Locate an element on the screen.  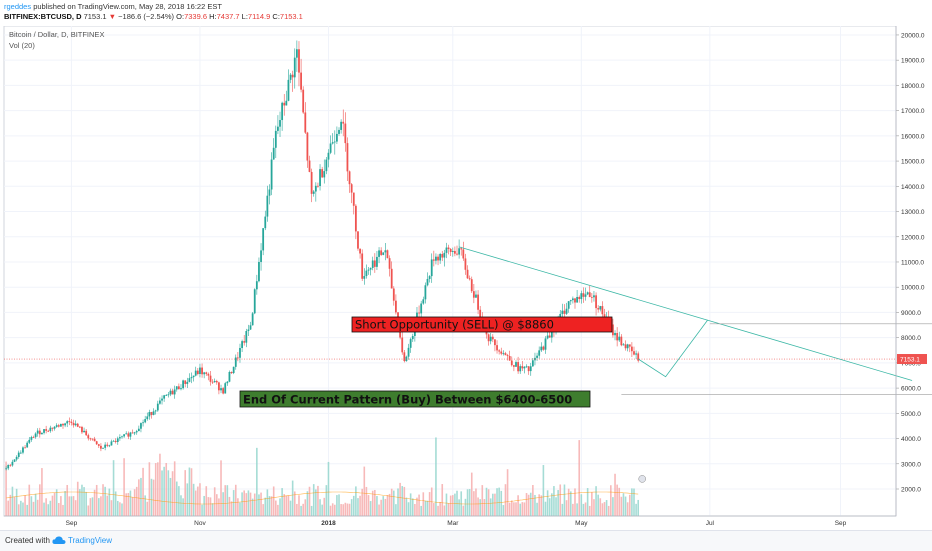
tradingview-brand: TradingView is located at coordinates (90, 540).